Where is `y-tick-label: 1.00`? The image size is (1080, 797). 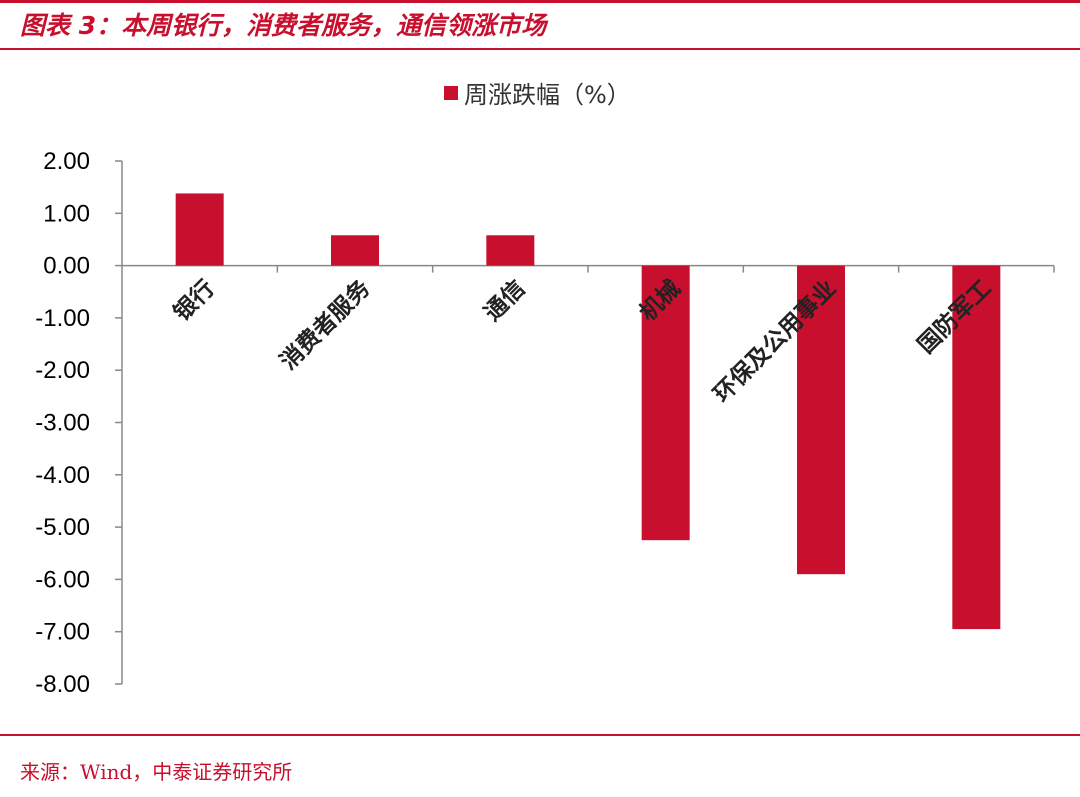 y-tick-label: 1.00 is located at coordinates (66, 213).